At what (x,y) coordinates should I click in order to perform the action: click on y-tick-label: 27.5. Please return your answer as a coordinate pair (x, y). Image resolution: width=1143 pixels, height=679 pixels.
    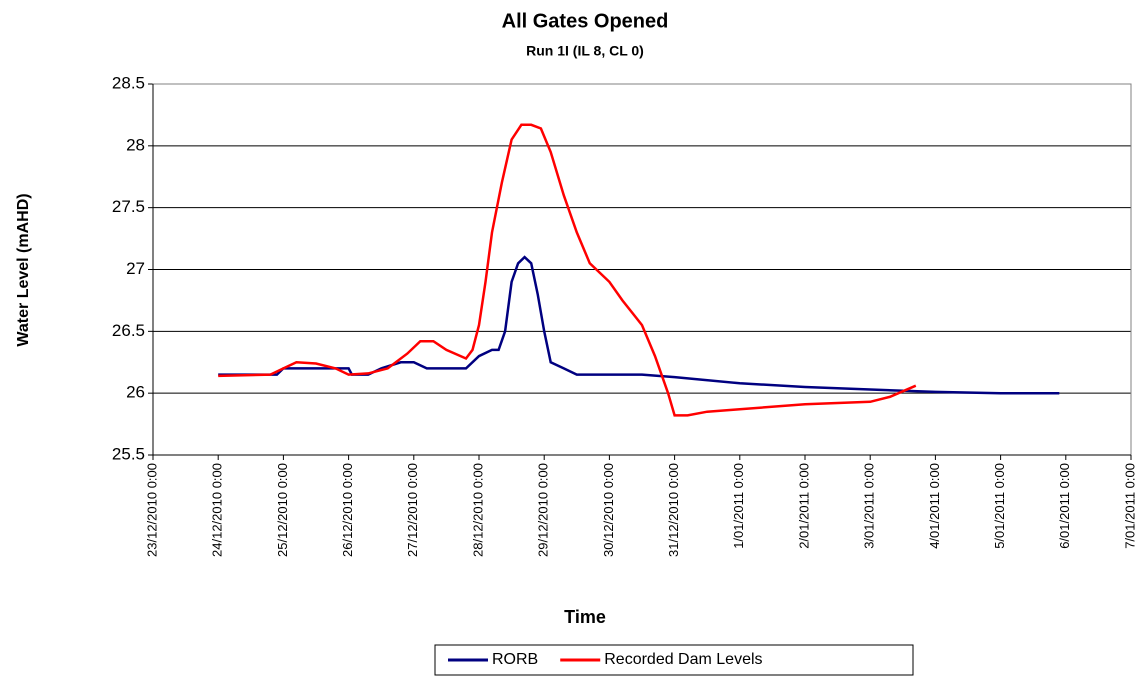
    Looking at the image, I should click on (128, 206).